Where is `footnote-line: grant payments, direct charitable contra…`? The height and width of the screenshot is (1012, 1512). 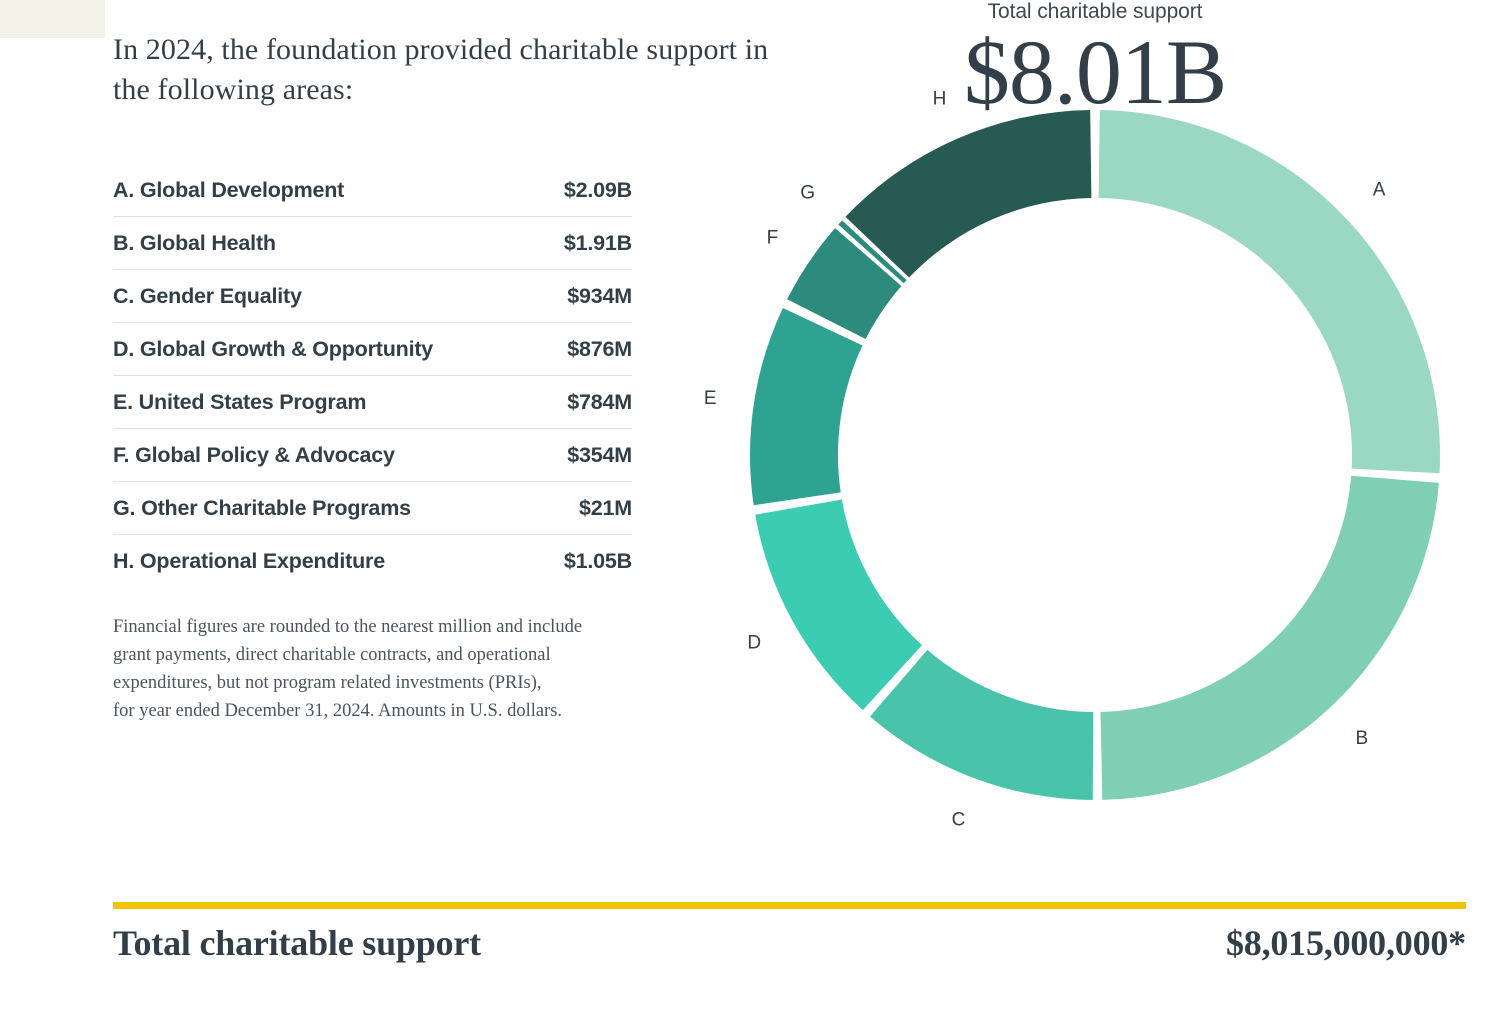
footnote-line: grant payments, direct charitable contra… is located at coordinates (332, 654).